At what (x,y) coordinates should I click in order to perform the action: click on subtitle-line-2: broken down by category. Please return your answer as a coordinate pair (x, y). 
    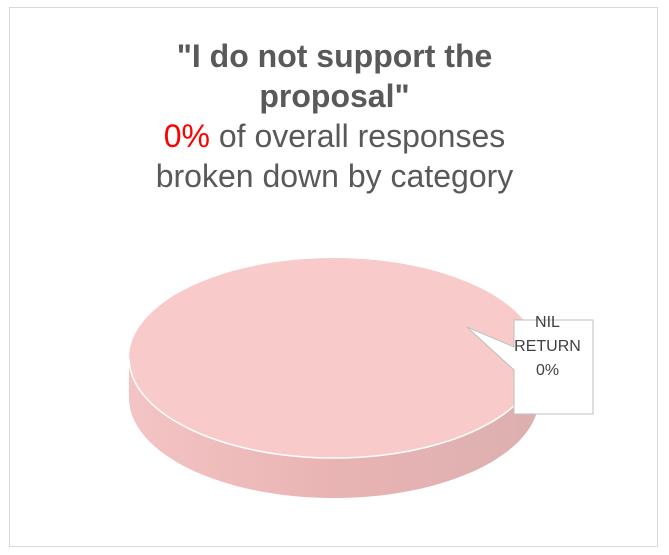
    Looking at the image, I should click on (334, 176).